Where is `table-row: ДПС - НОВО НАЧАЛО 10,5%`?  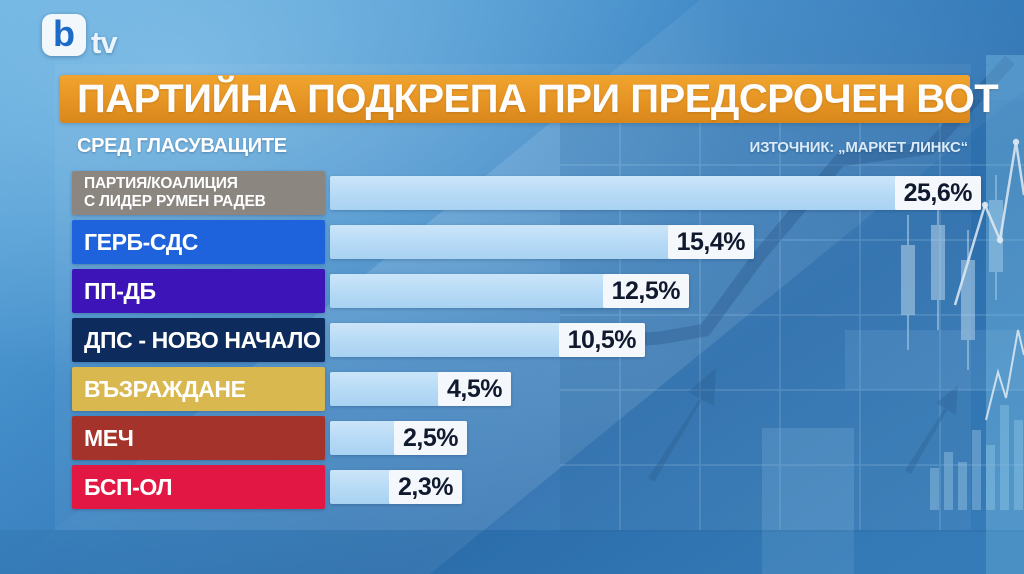
table-row: ДПС - НОВО НАЧАЛО 10,5% is located at coordinates (527, 340).